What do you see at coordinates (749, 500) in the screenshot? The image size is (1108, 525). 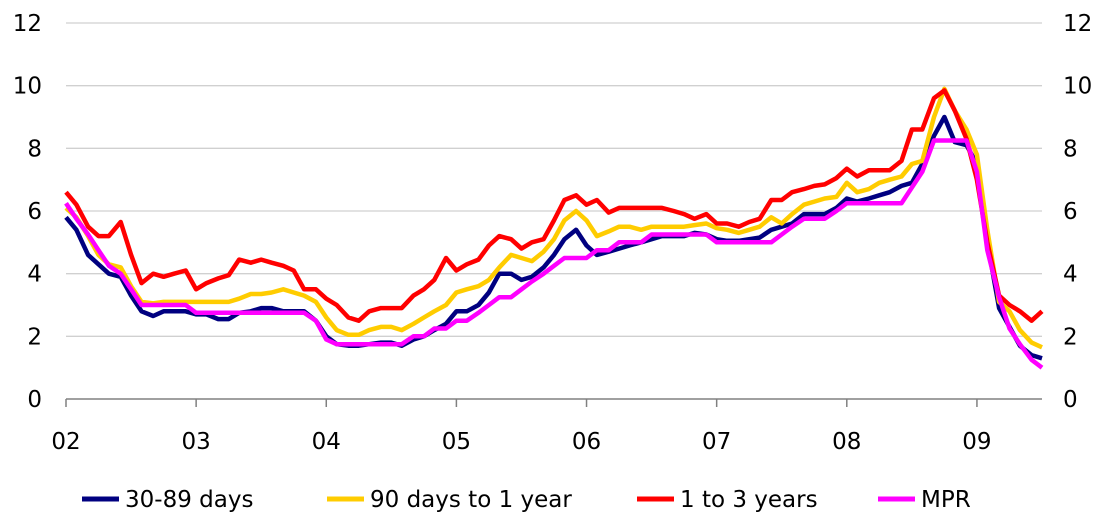 I see `legend-label: 1 to 3 years` at bounding box center [749, 500].